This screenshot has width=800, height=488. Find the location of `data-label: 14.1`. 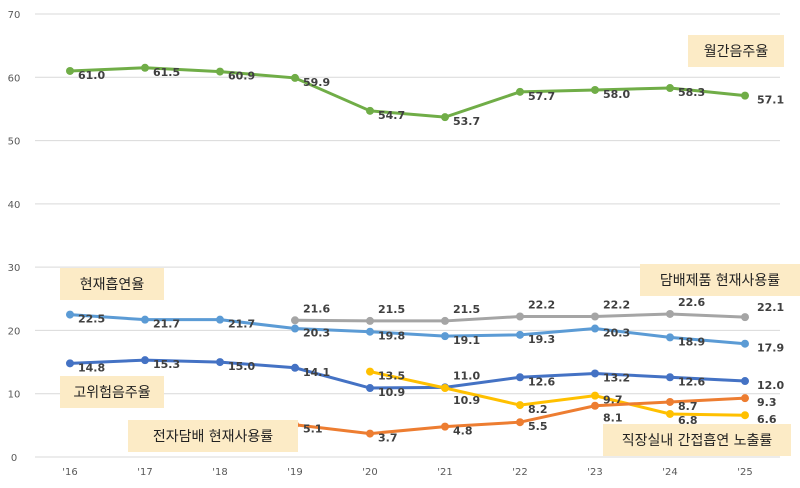

data-label: 14.1 is located at coordinates (316, 372).